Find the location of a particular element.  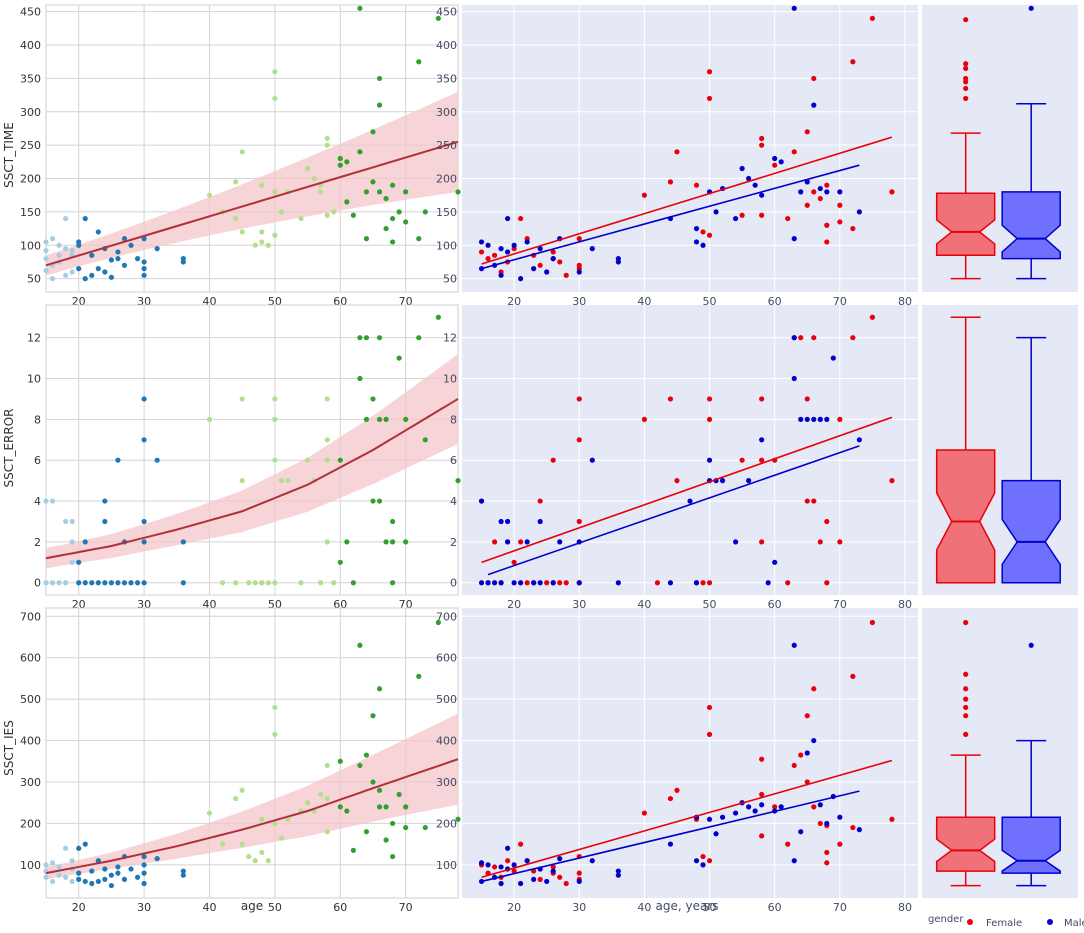

x-tick-label: 60 is located at coordinates (775, 604).